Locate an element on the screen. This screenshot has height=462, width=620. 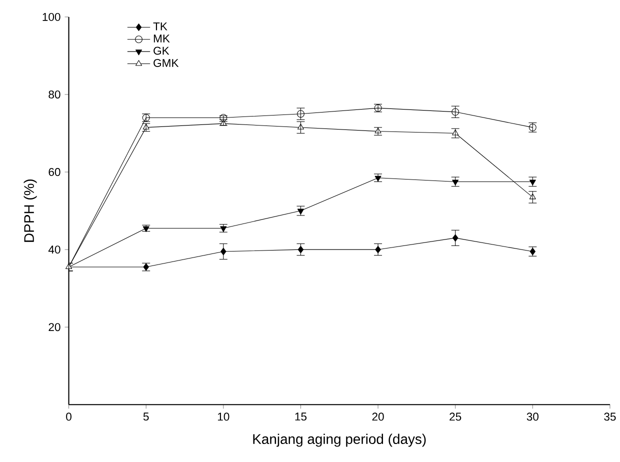
x-tick-label: 35 is located at coordinates (610, 416).